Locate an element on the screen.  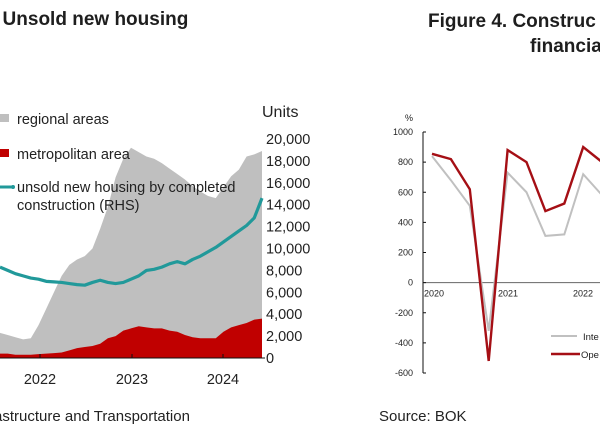
y-tick-label: -200 is located at coordinates (404, 313).